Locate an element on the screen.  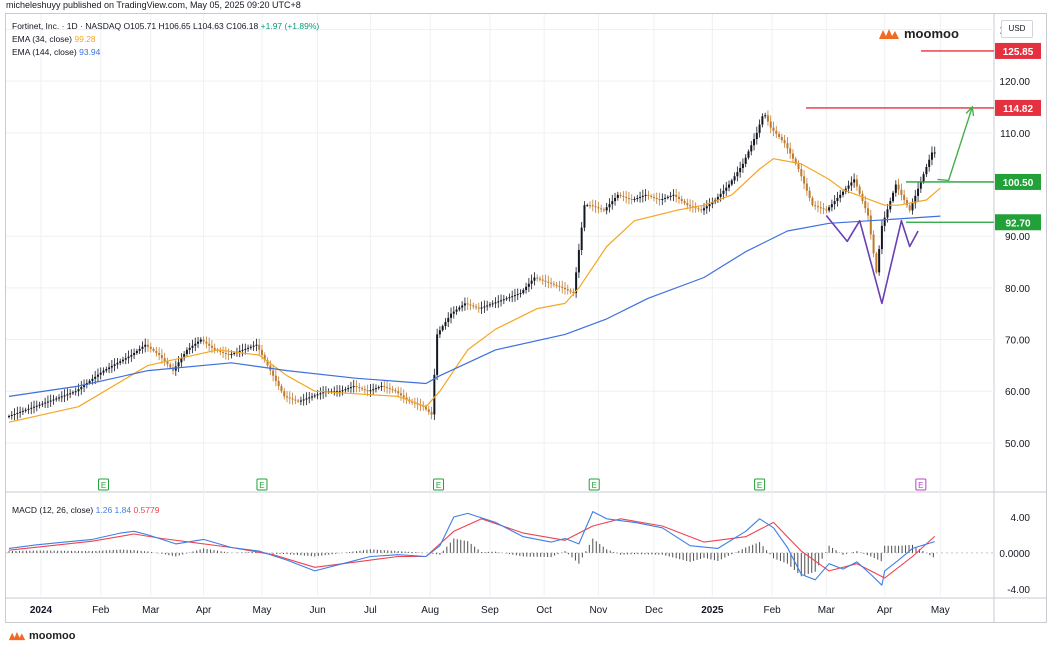
moomoo-footer-icon is located at coordinates (17, 636).